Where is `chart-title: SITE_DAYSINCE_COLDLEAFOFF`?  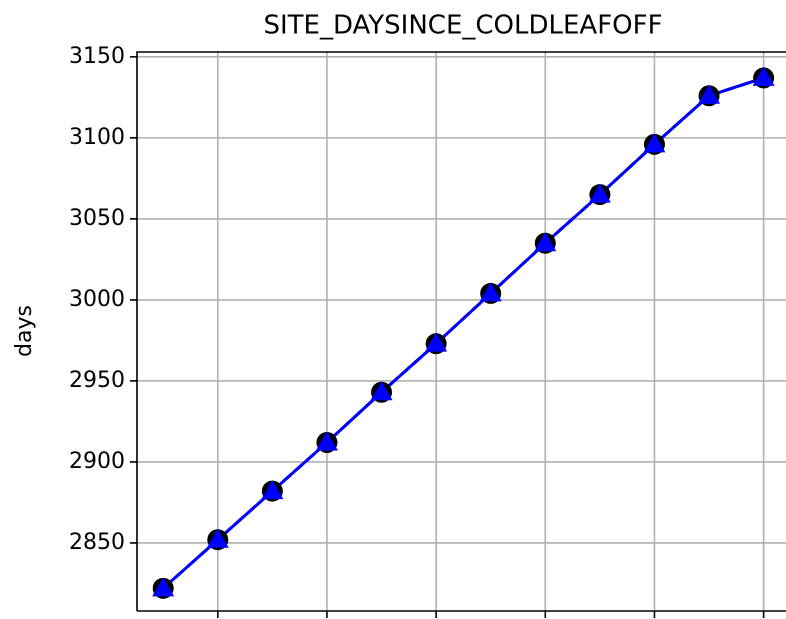
chart-title: SITE_DAYSINCE_COLDLEAFOFF is located at coordinates (462, 26).